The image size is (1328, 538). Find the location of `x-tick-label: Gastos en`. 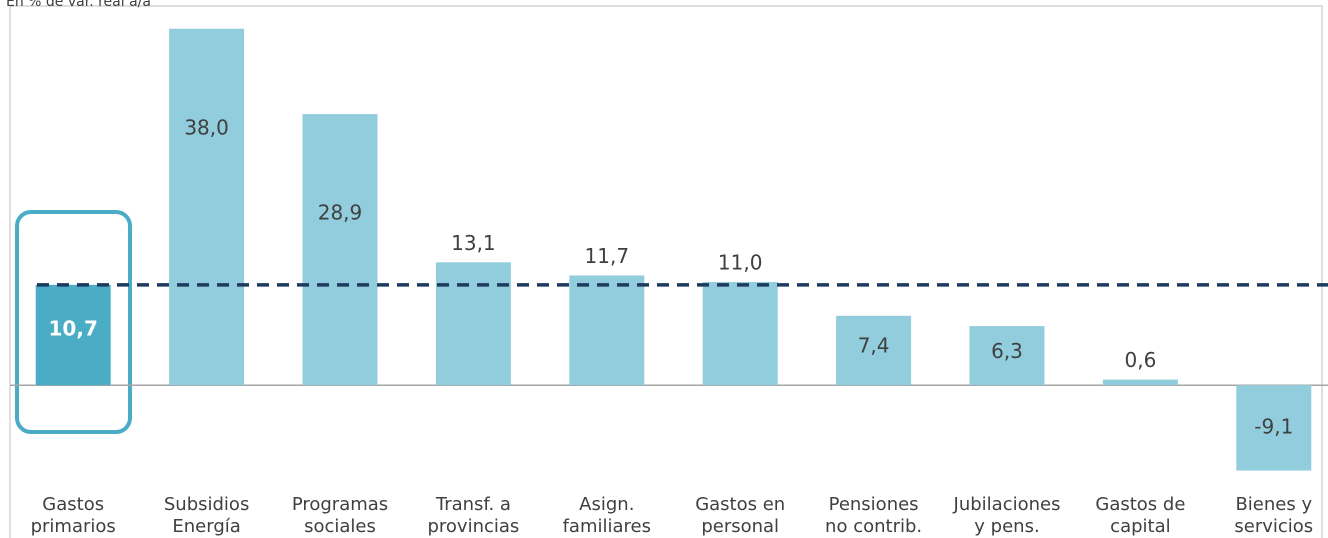

x-tick-label: Gastos en is located at coordinates (740, 504).